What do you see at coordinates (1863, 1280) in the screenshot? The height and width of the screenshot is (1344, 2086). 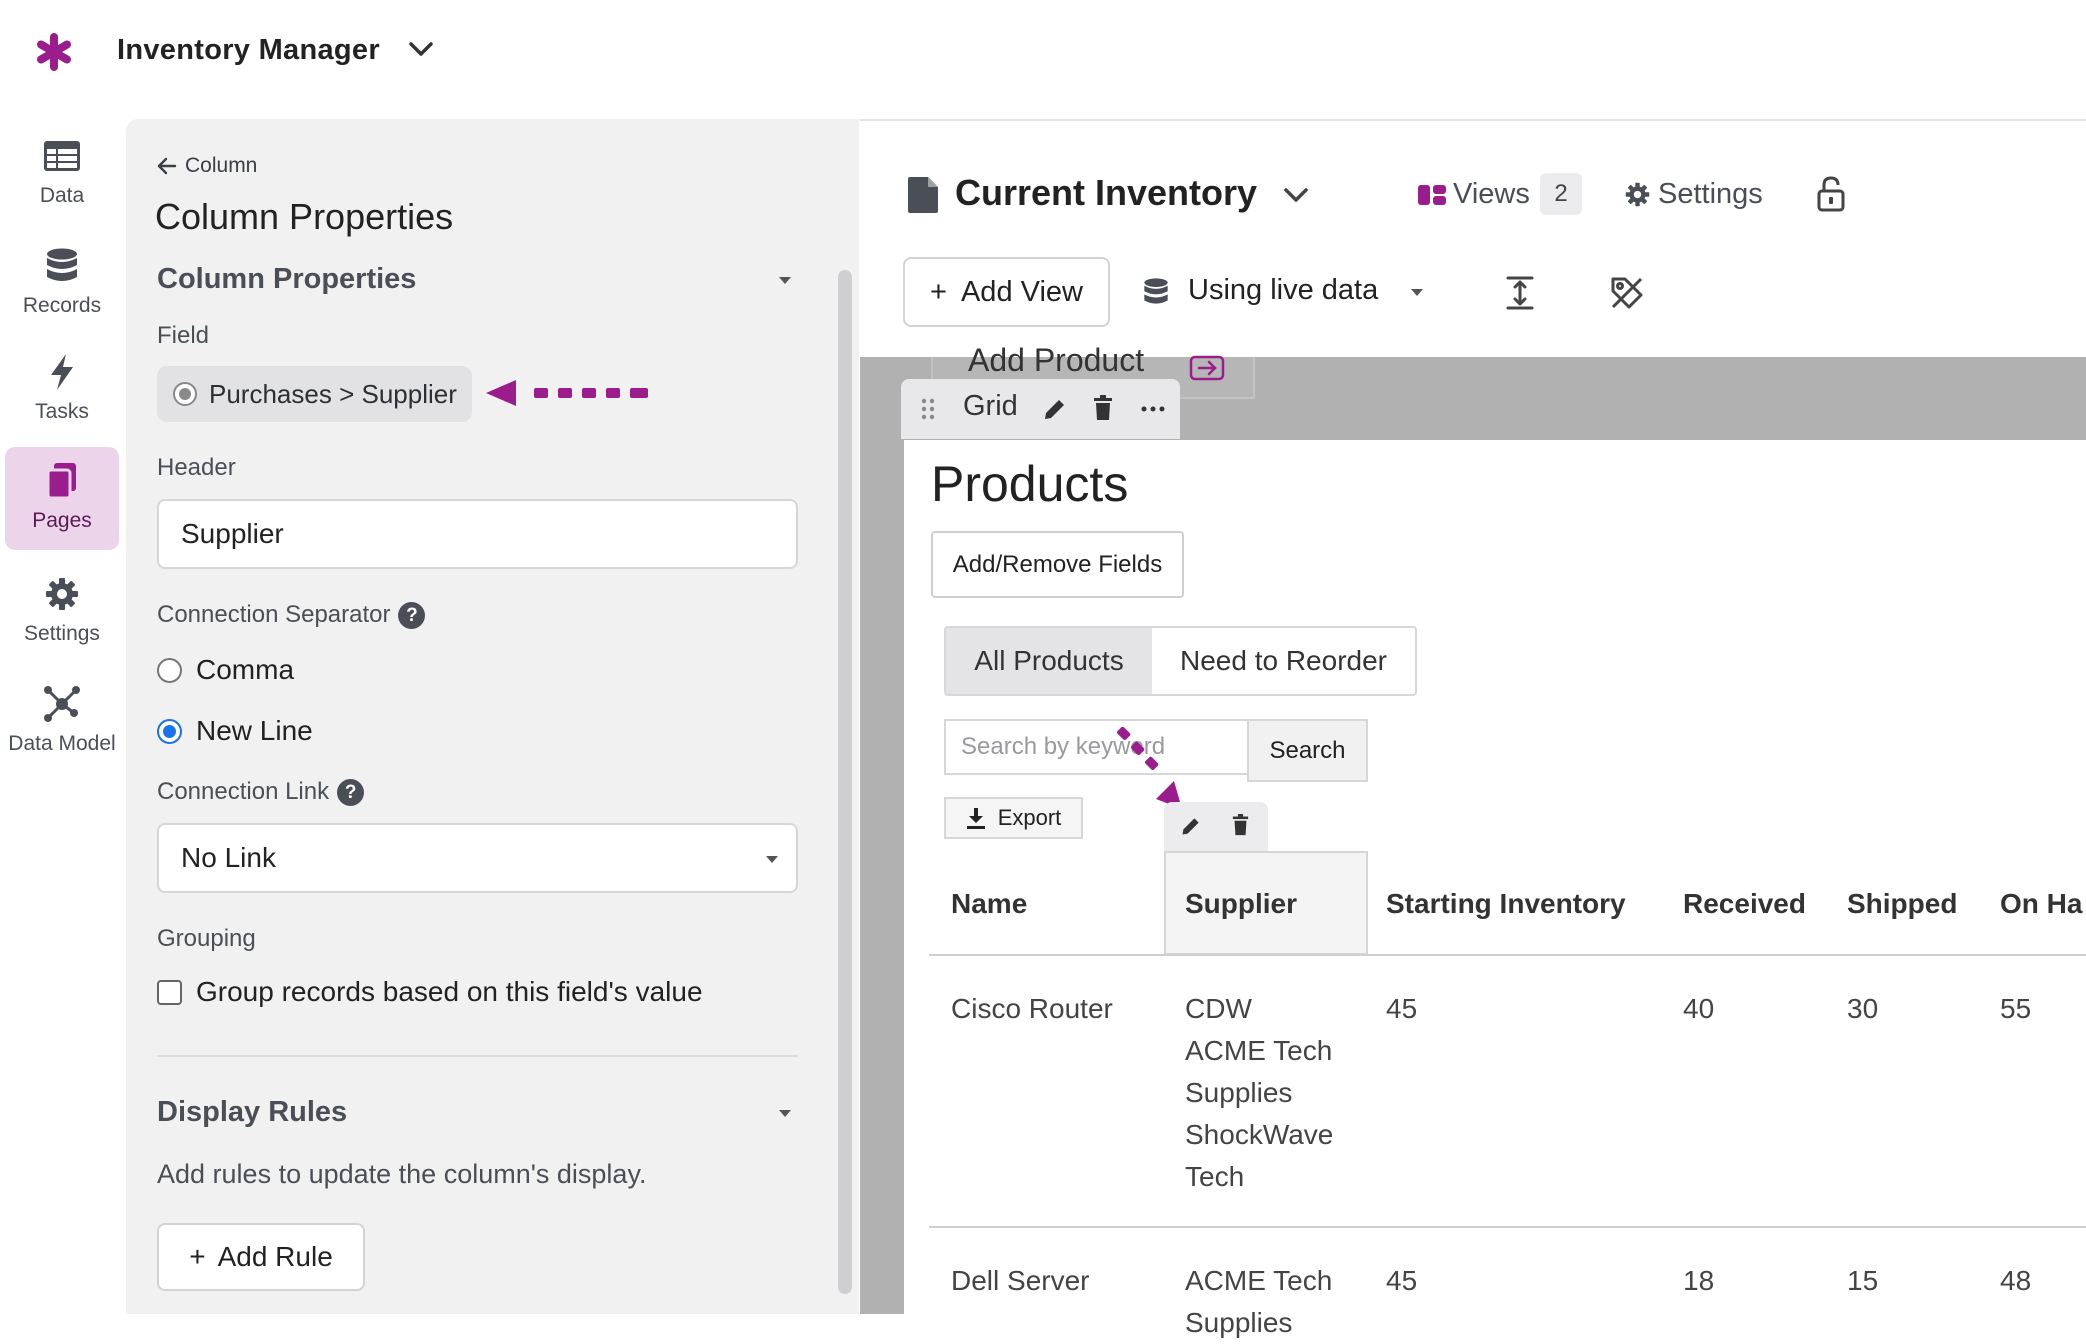 I see `cell-shipped: 15` at bounding box center [1863, 1280].